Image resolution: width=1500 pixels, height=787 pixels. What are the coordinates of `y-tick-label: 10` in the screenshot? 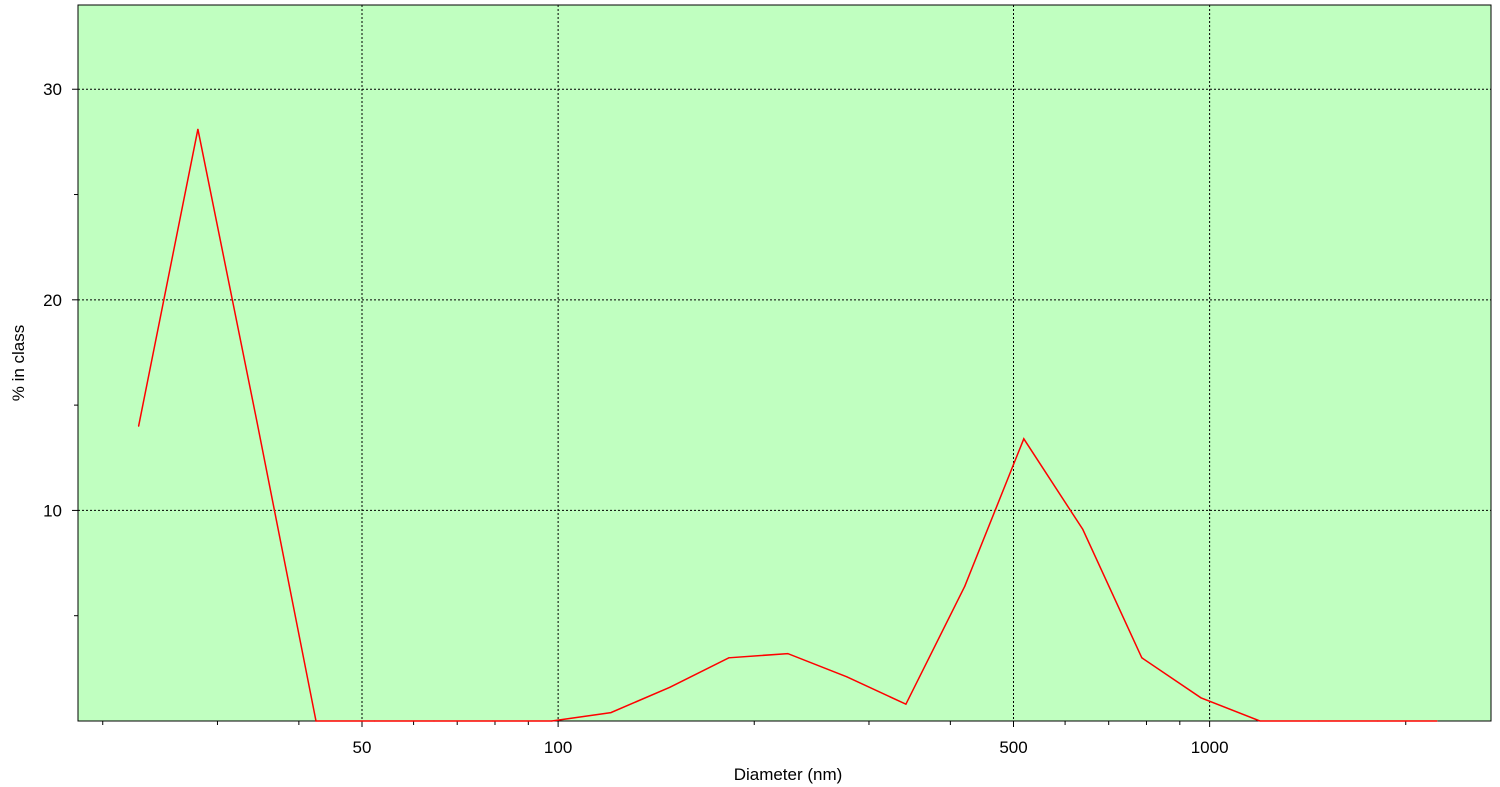 It's located at (52, 510).